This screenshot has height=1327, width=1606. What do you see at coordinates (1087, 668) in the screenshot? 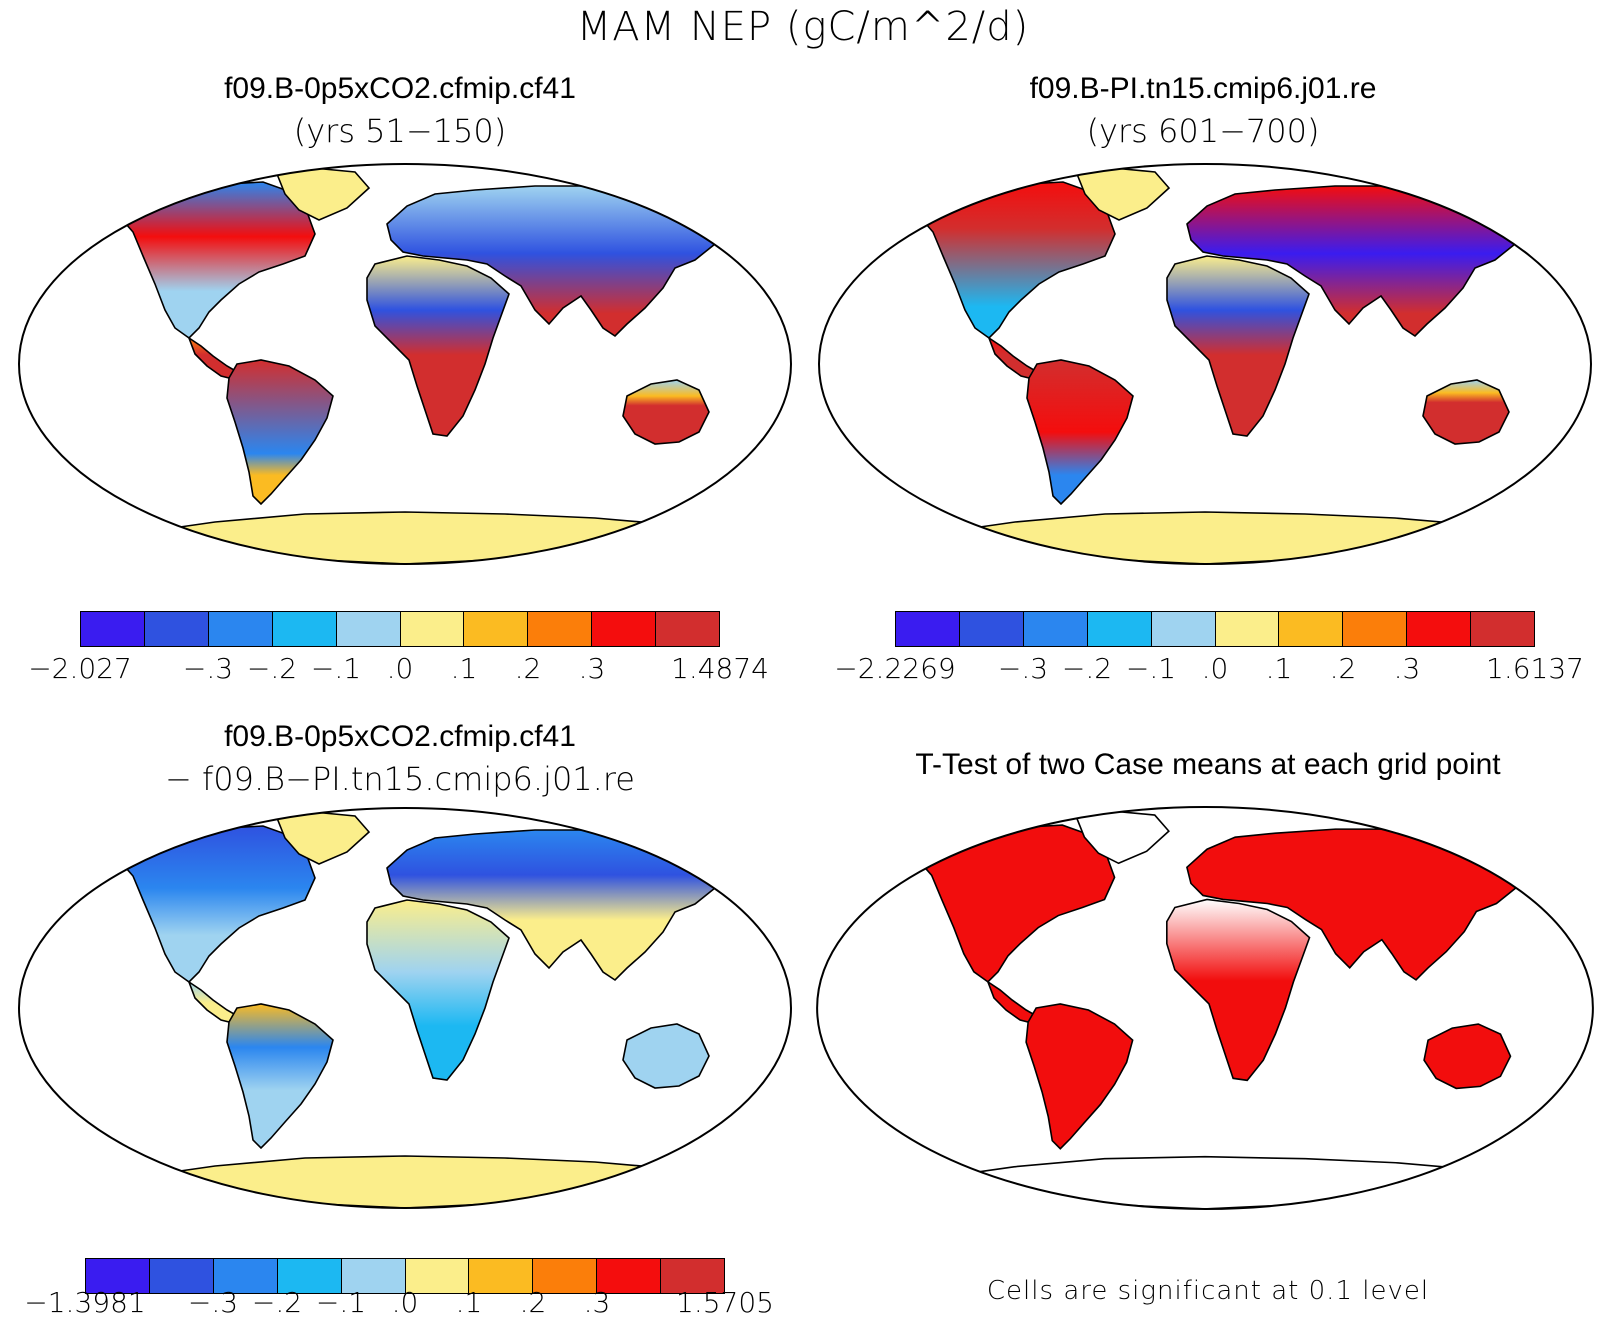
I see `colorbar-tr-tick-label: −.2` at bounding box center [1087, 668].